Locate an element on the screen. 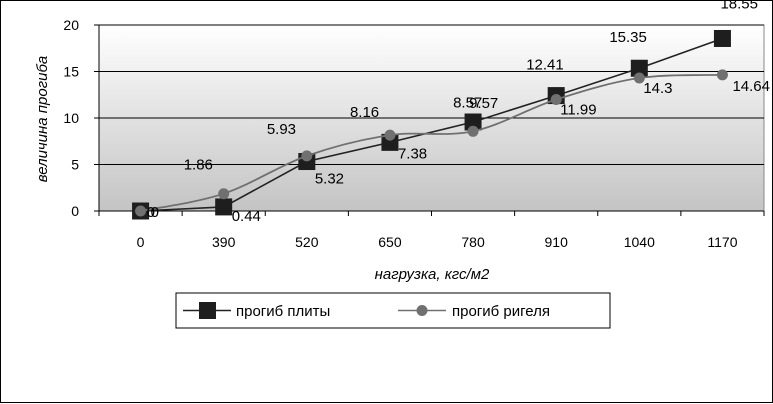 The image size is (773, 404). data-label-slab: 0.44 is located at coordinates (246, 216).